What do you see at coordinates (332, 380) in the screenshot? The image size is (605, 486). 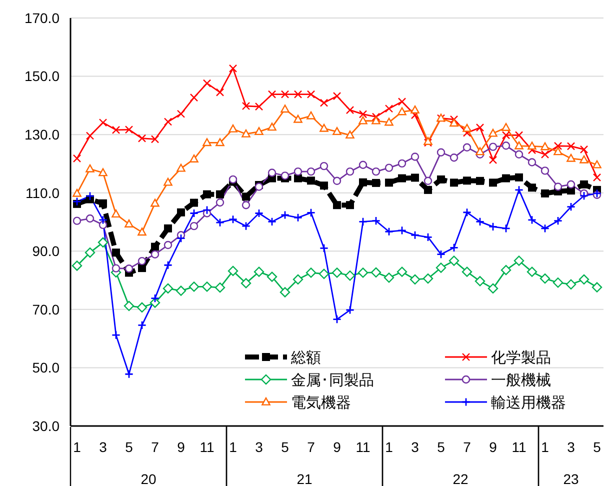 I see `legend-label: 金属･同製品` at bounding box center [332, 380].